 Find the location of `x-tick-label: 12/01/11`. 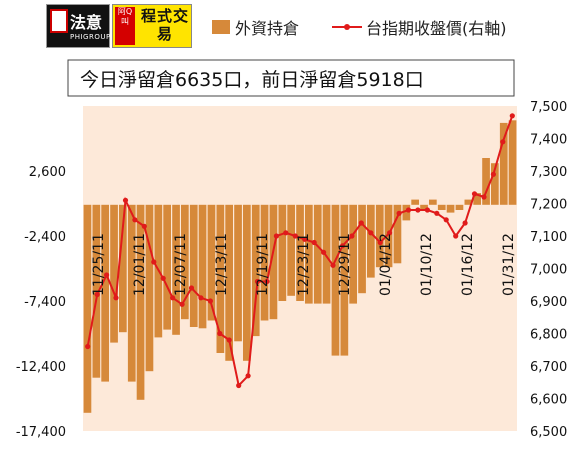

x-tick-label: 12/01/11 is located at coordinates (140, 264).